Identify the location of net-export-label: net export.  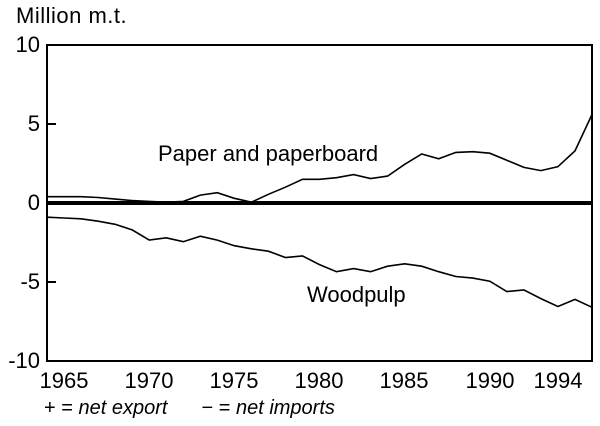
(123, 408).